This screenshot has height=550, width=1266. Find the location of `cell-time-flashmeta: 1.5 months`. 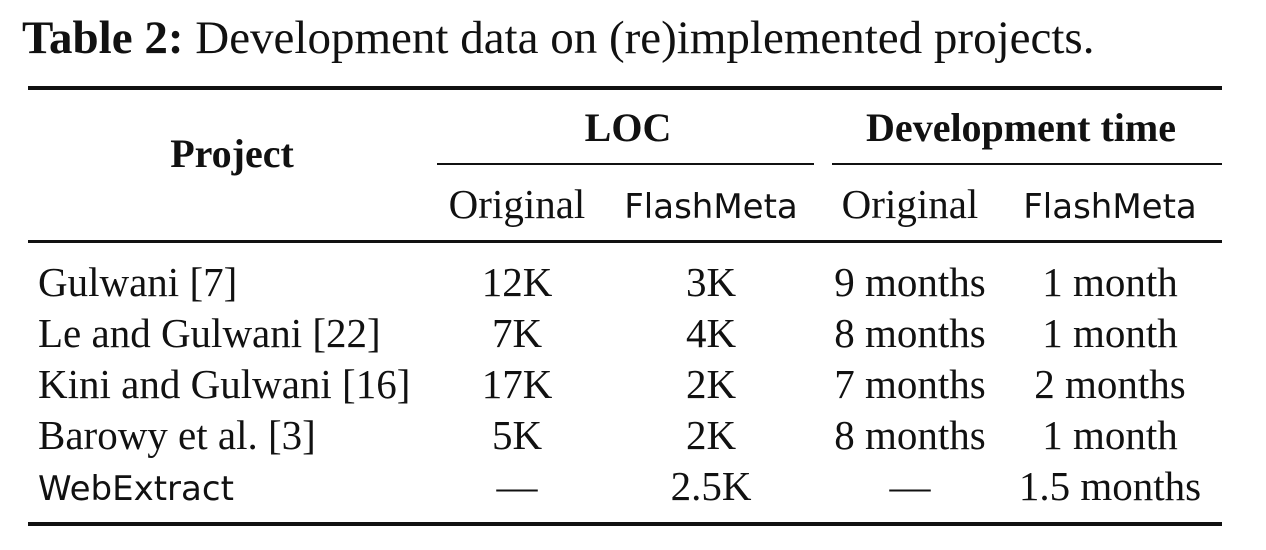

cell-time-flashmeta: 1.5 months is located at coordinates (1110, 486).